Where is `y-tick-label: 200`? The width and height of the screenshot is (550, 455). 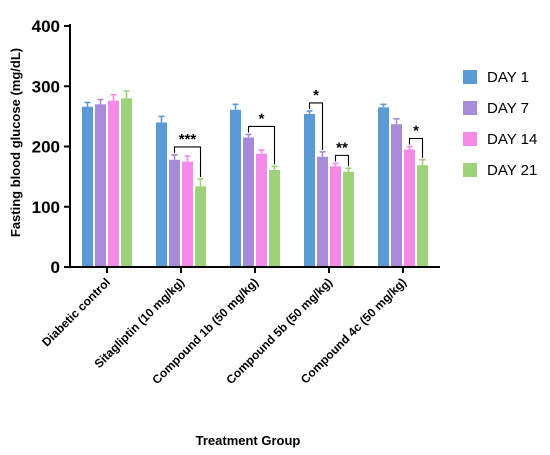 y-tick-label: 200 is located at coordinates (46, 147).